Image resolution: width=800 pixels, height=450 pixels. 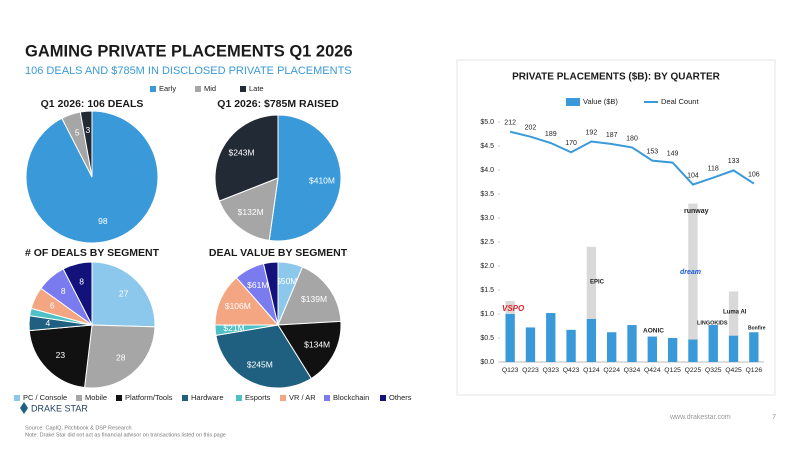 What do you see at coordinates (693, 370) in the screenshot?
I see `x-tick-label: Q225` at bounding box center [693, 370].